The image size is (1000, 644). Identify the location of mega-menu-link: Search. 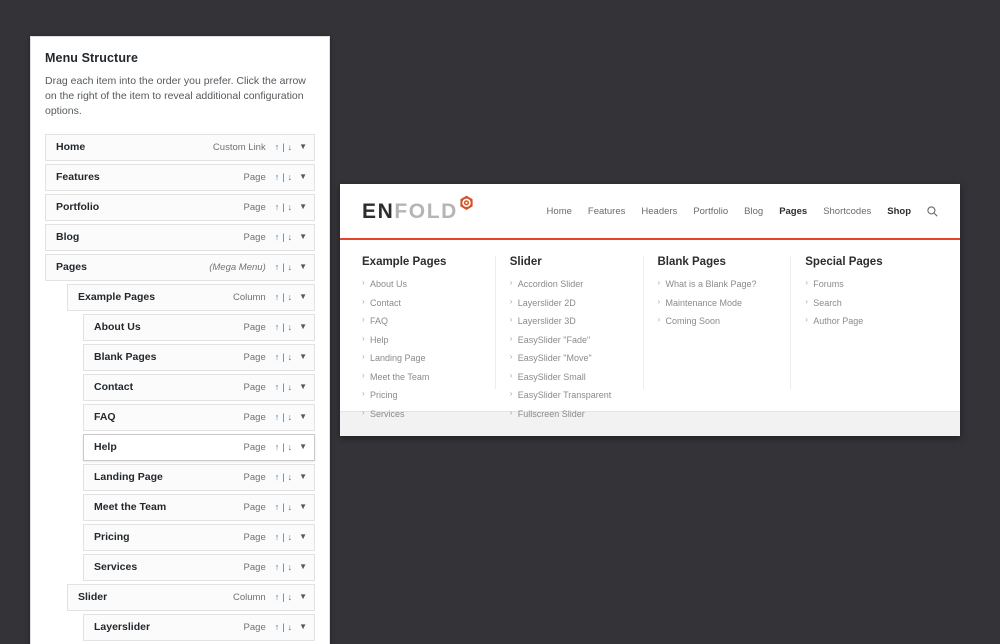
(864, 302).